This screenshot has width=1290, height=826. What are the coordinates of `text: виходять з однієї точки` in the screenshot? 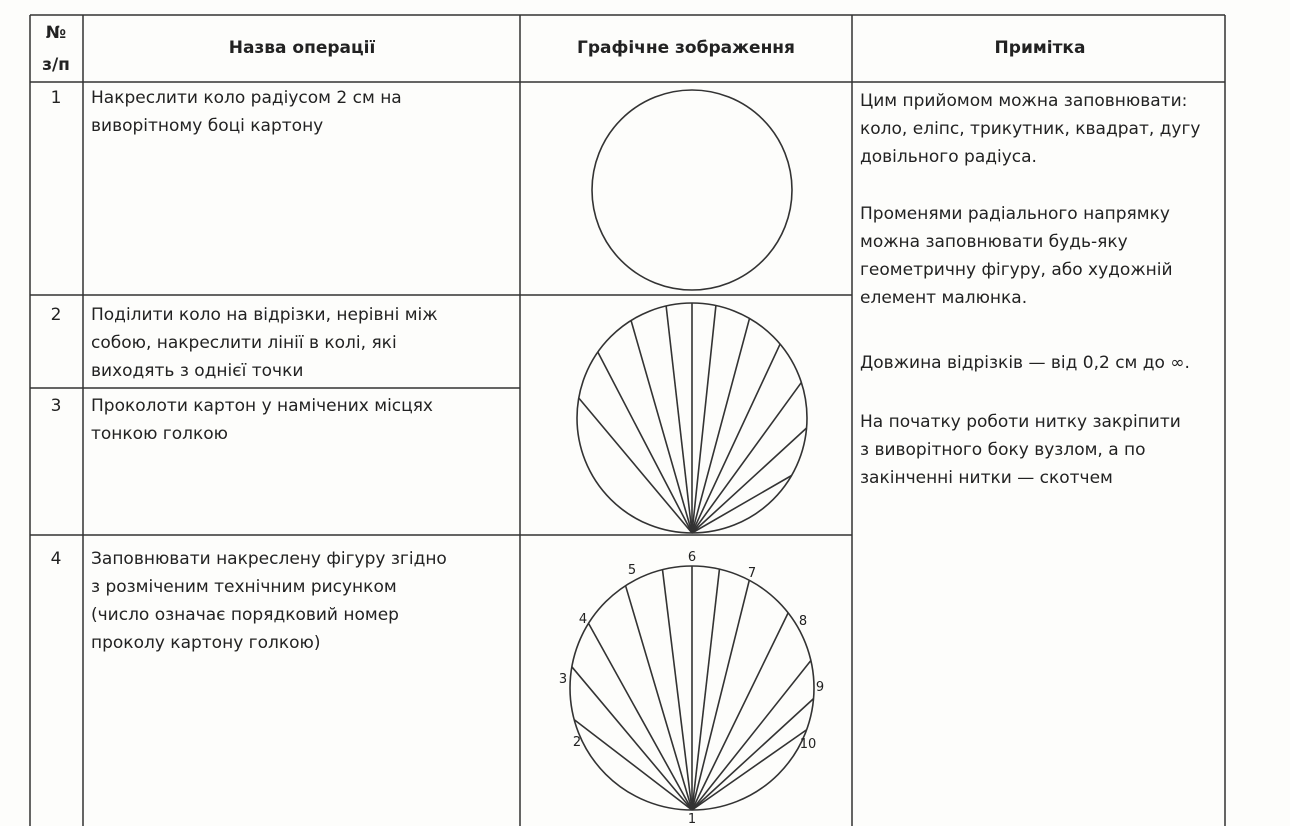 It's located at (197, 371).